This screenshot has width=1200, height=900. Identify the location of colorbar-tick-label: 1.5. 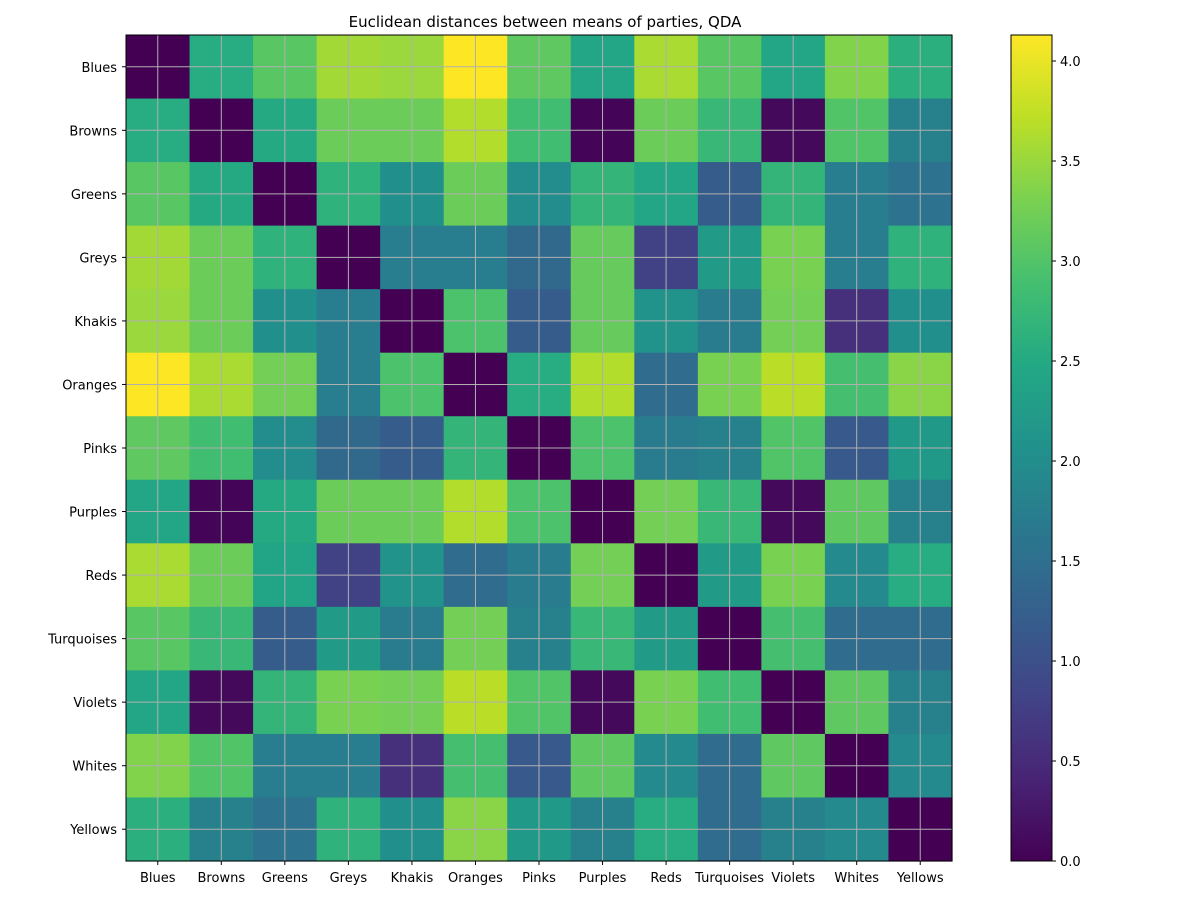
(1070, 562).